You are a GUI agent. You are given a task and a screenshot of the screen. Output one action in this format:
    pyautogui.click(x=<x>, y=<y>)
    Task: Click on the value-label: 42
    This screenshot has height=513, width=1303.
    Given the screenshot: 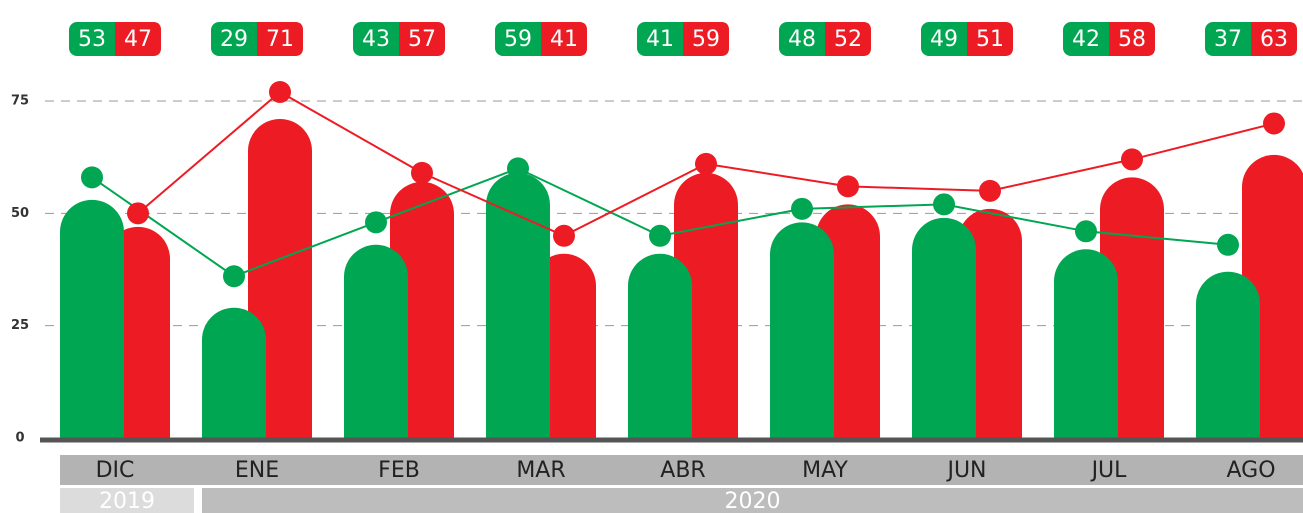 What is the action you would take?
    pyautogui.click(x=1086, y=39)
    